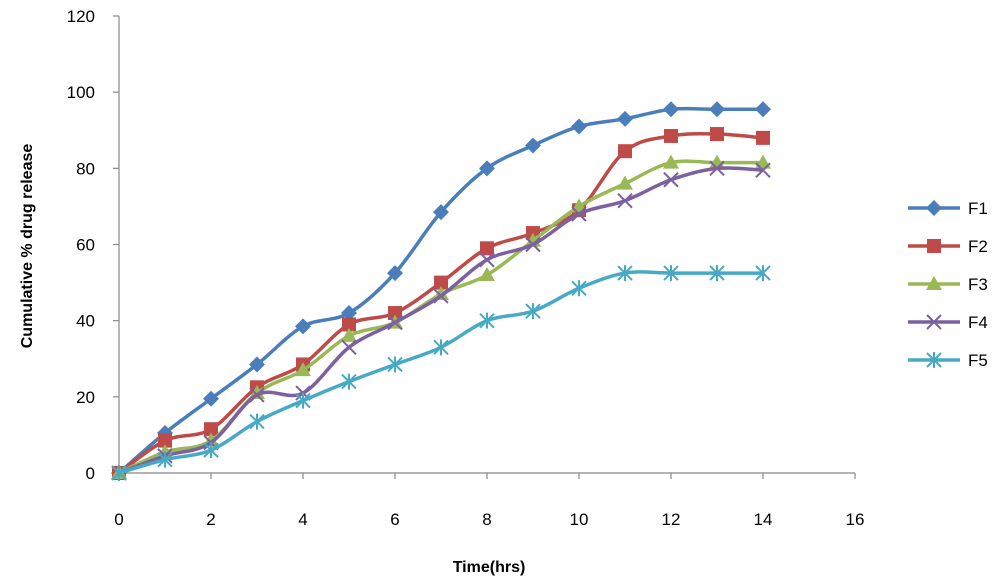  Describe the element at coordinates (302, 519) in the screenshot. I see `x-tick-label: 4` at that location.